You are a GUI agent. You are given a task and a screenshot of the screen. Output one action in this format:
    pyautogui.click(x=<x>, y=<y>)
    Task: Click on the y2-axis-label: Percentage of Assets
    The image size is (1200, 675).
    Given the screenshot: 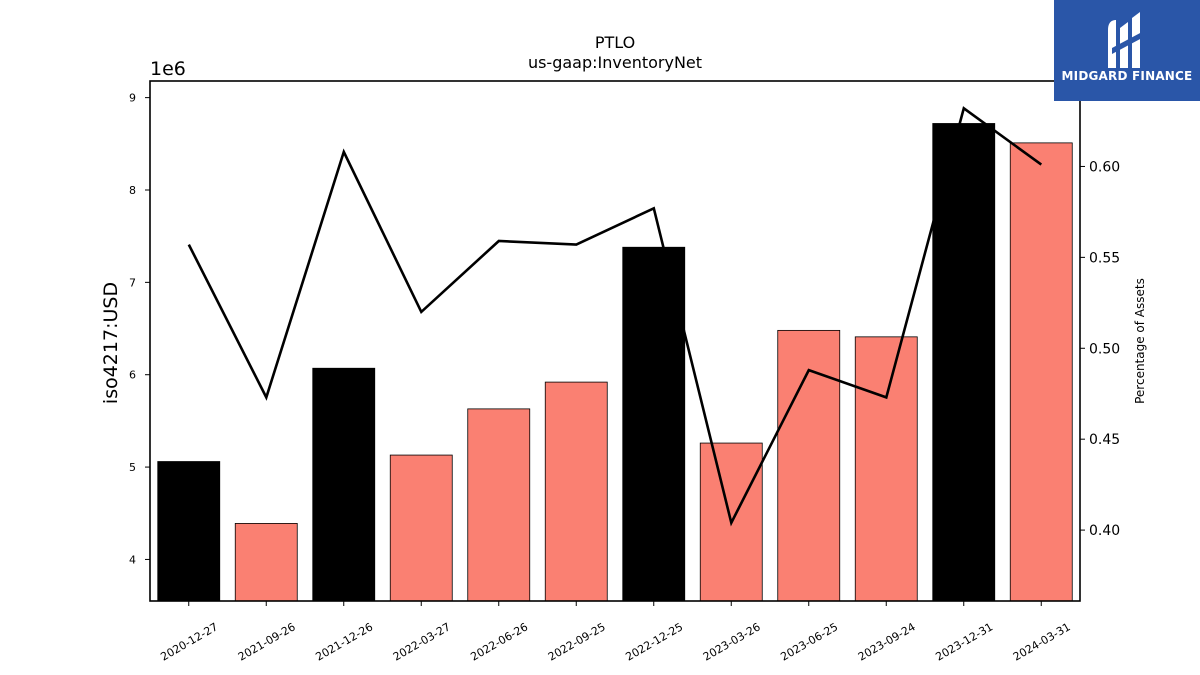 What is the action you would take?
    pyautogui.click(x=1140, y=341)
    